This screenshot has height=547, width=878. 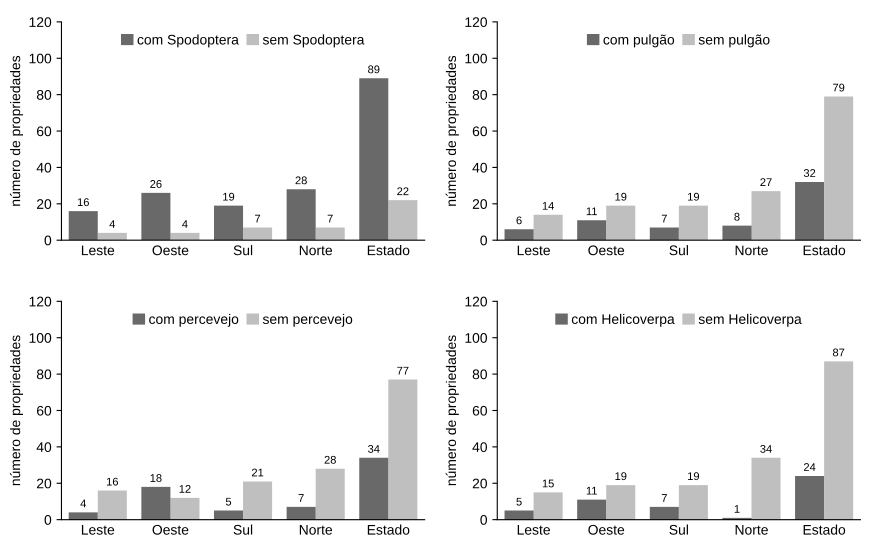 I want to click on data-label: 24, so click(x=810, y=467).